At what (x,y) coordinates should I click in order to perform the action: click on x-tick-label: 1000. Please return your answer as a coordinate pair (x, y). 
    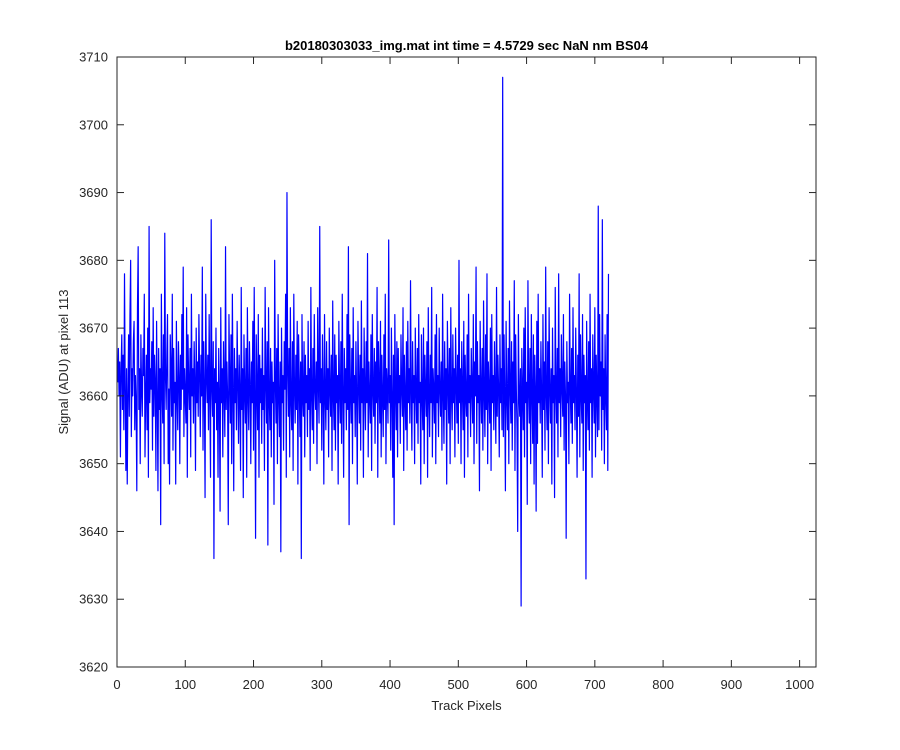
    Looking at the image, I should click on (799, 684).